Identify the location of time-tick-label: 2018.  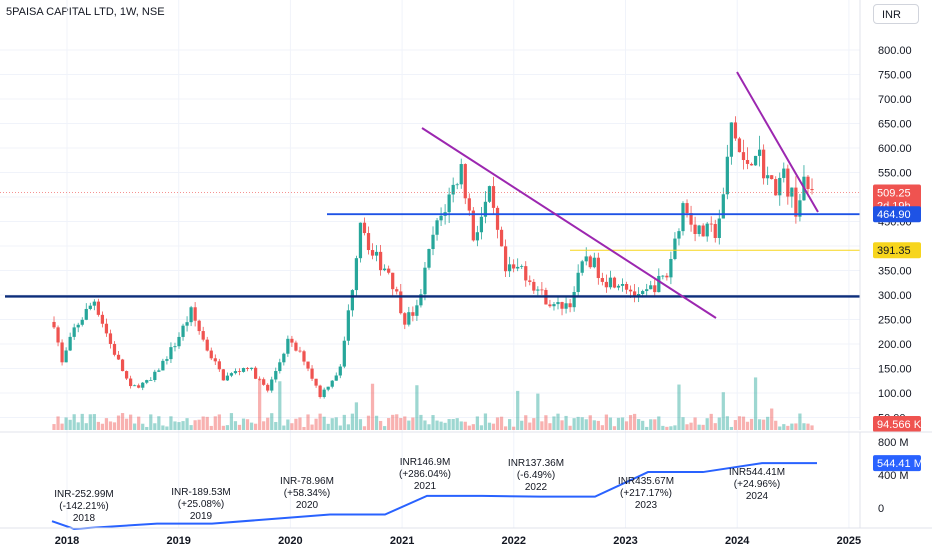
(67, 541).